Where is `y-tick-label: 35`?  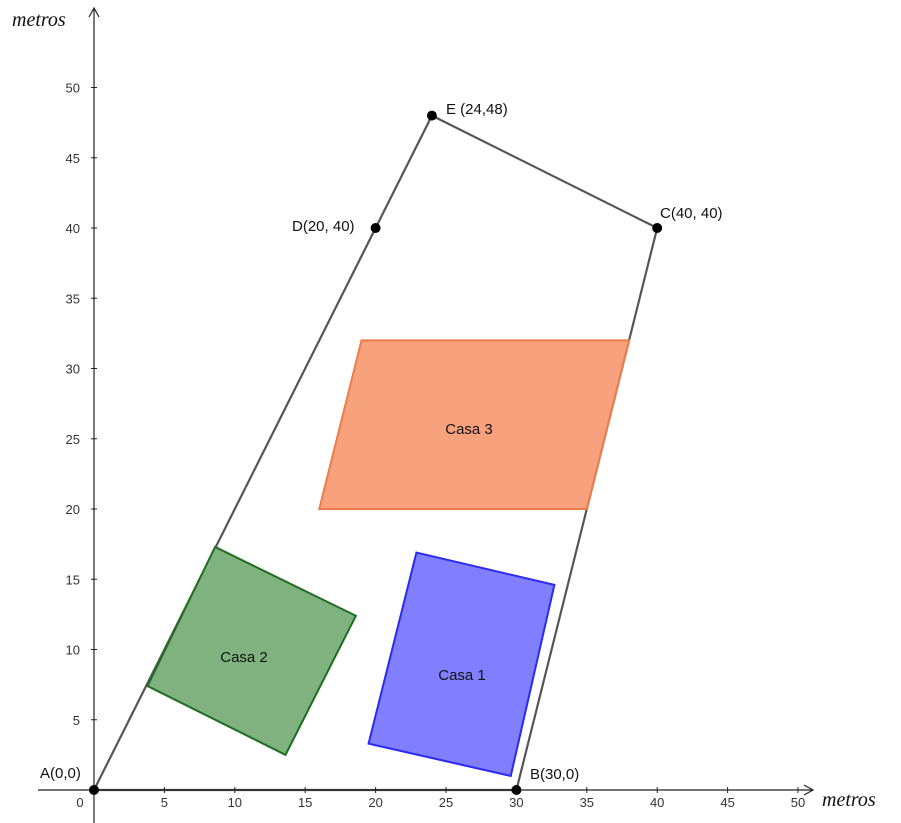
y-tick-label: 35 is located at coordinates (73, 298).